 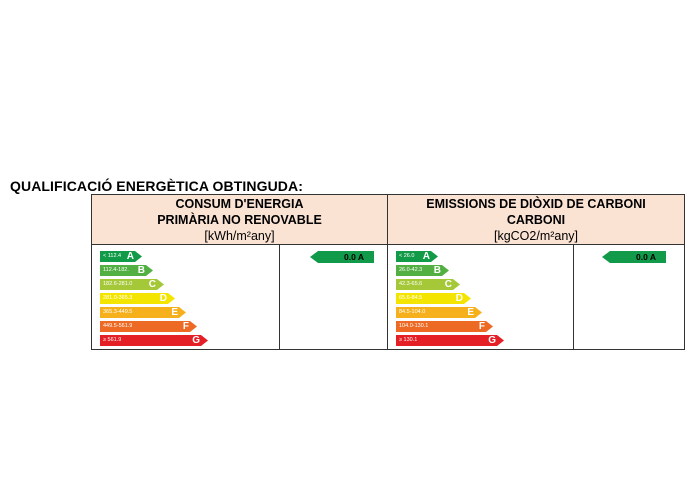 What do you see at coordinates (408, 340) in the screenshot?
I see `rating-range: ≥ 130.1` at bounding box center [408, 340].